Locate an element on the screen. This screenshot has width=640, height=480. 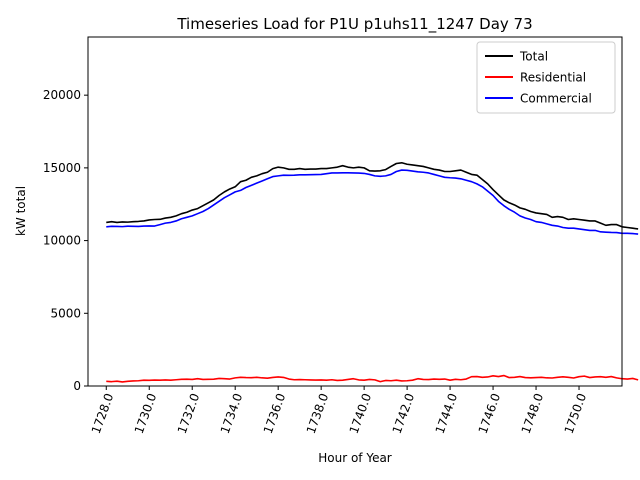
y-tick-label: 10000 is located at coordinates (62, 241).